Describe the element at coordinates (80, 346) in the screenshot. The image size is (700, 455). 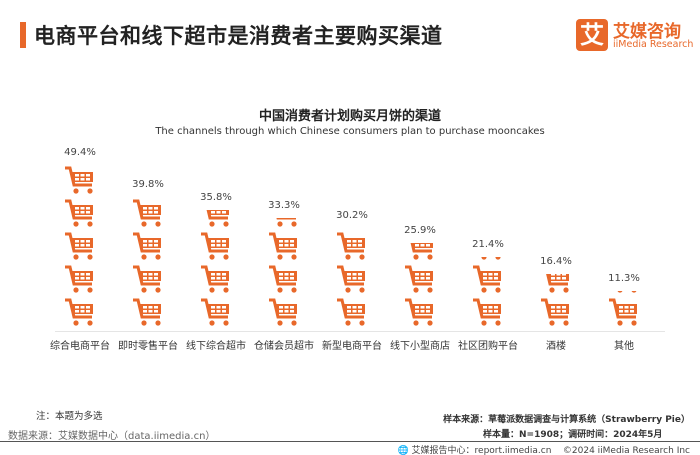
I see `category-label: 综合电商平台` at that location.